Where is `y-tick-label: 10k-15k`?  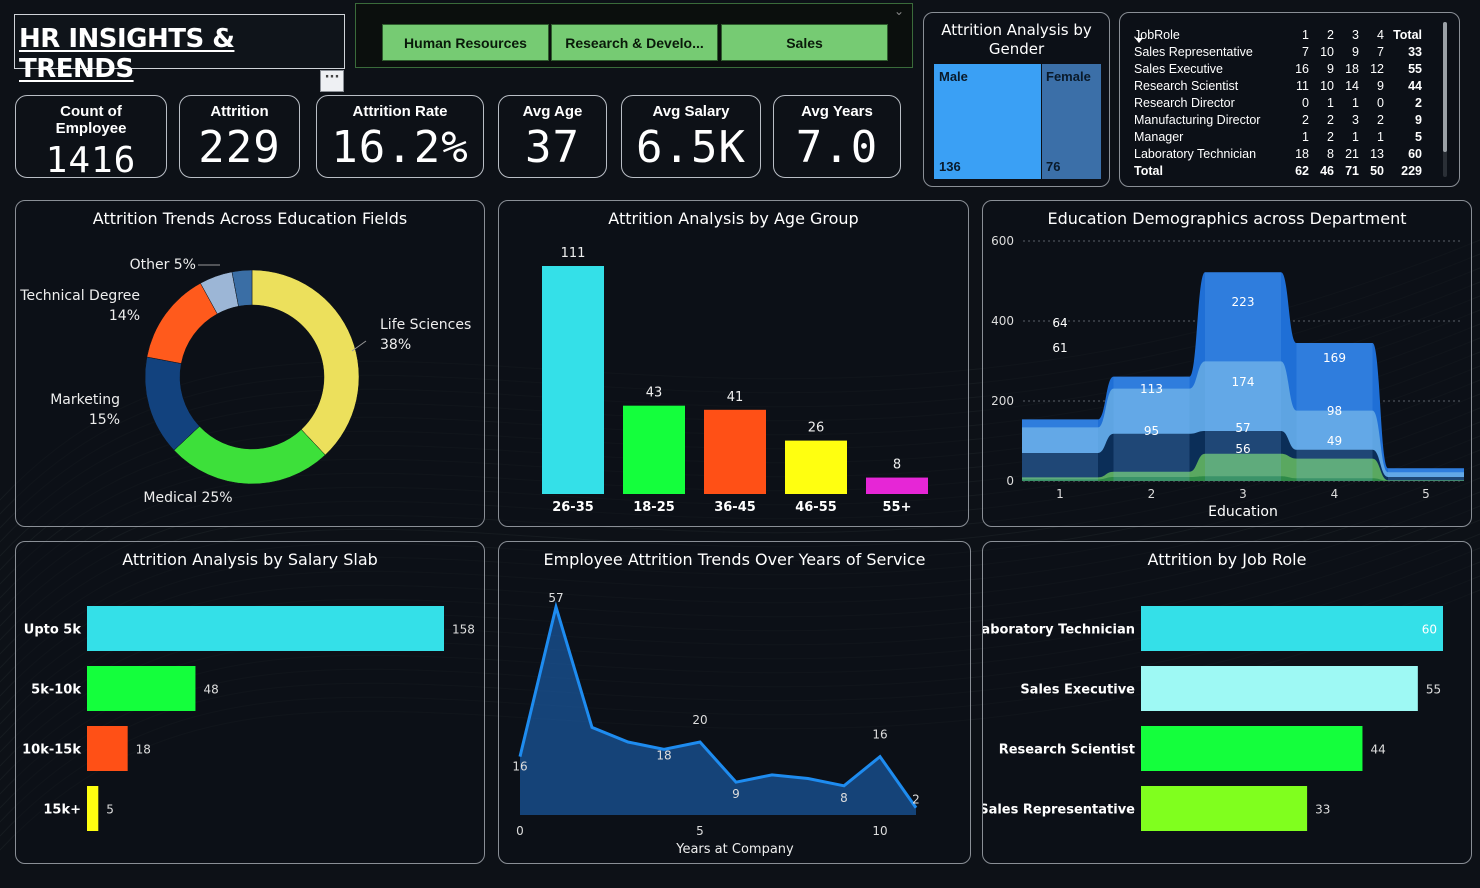
y-tick-label: 10k-15k is located at coordinates (51, 750).